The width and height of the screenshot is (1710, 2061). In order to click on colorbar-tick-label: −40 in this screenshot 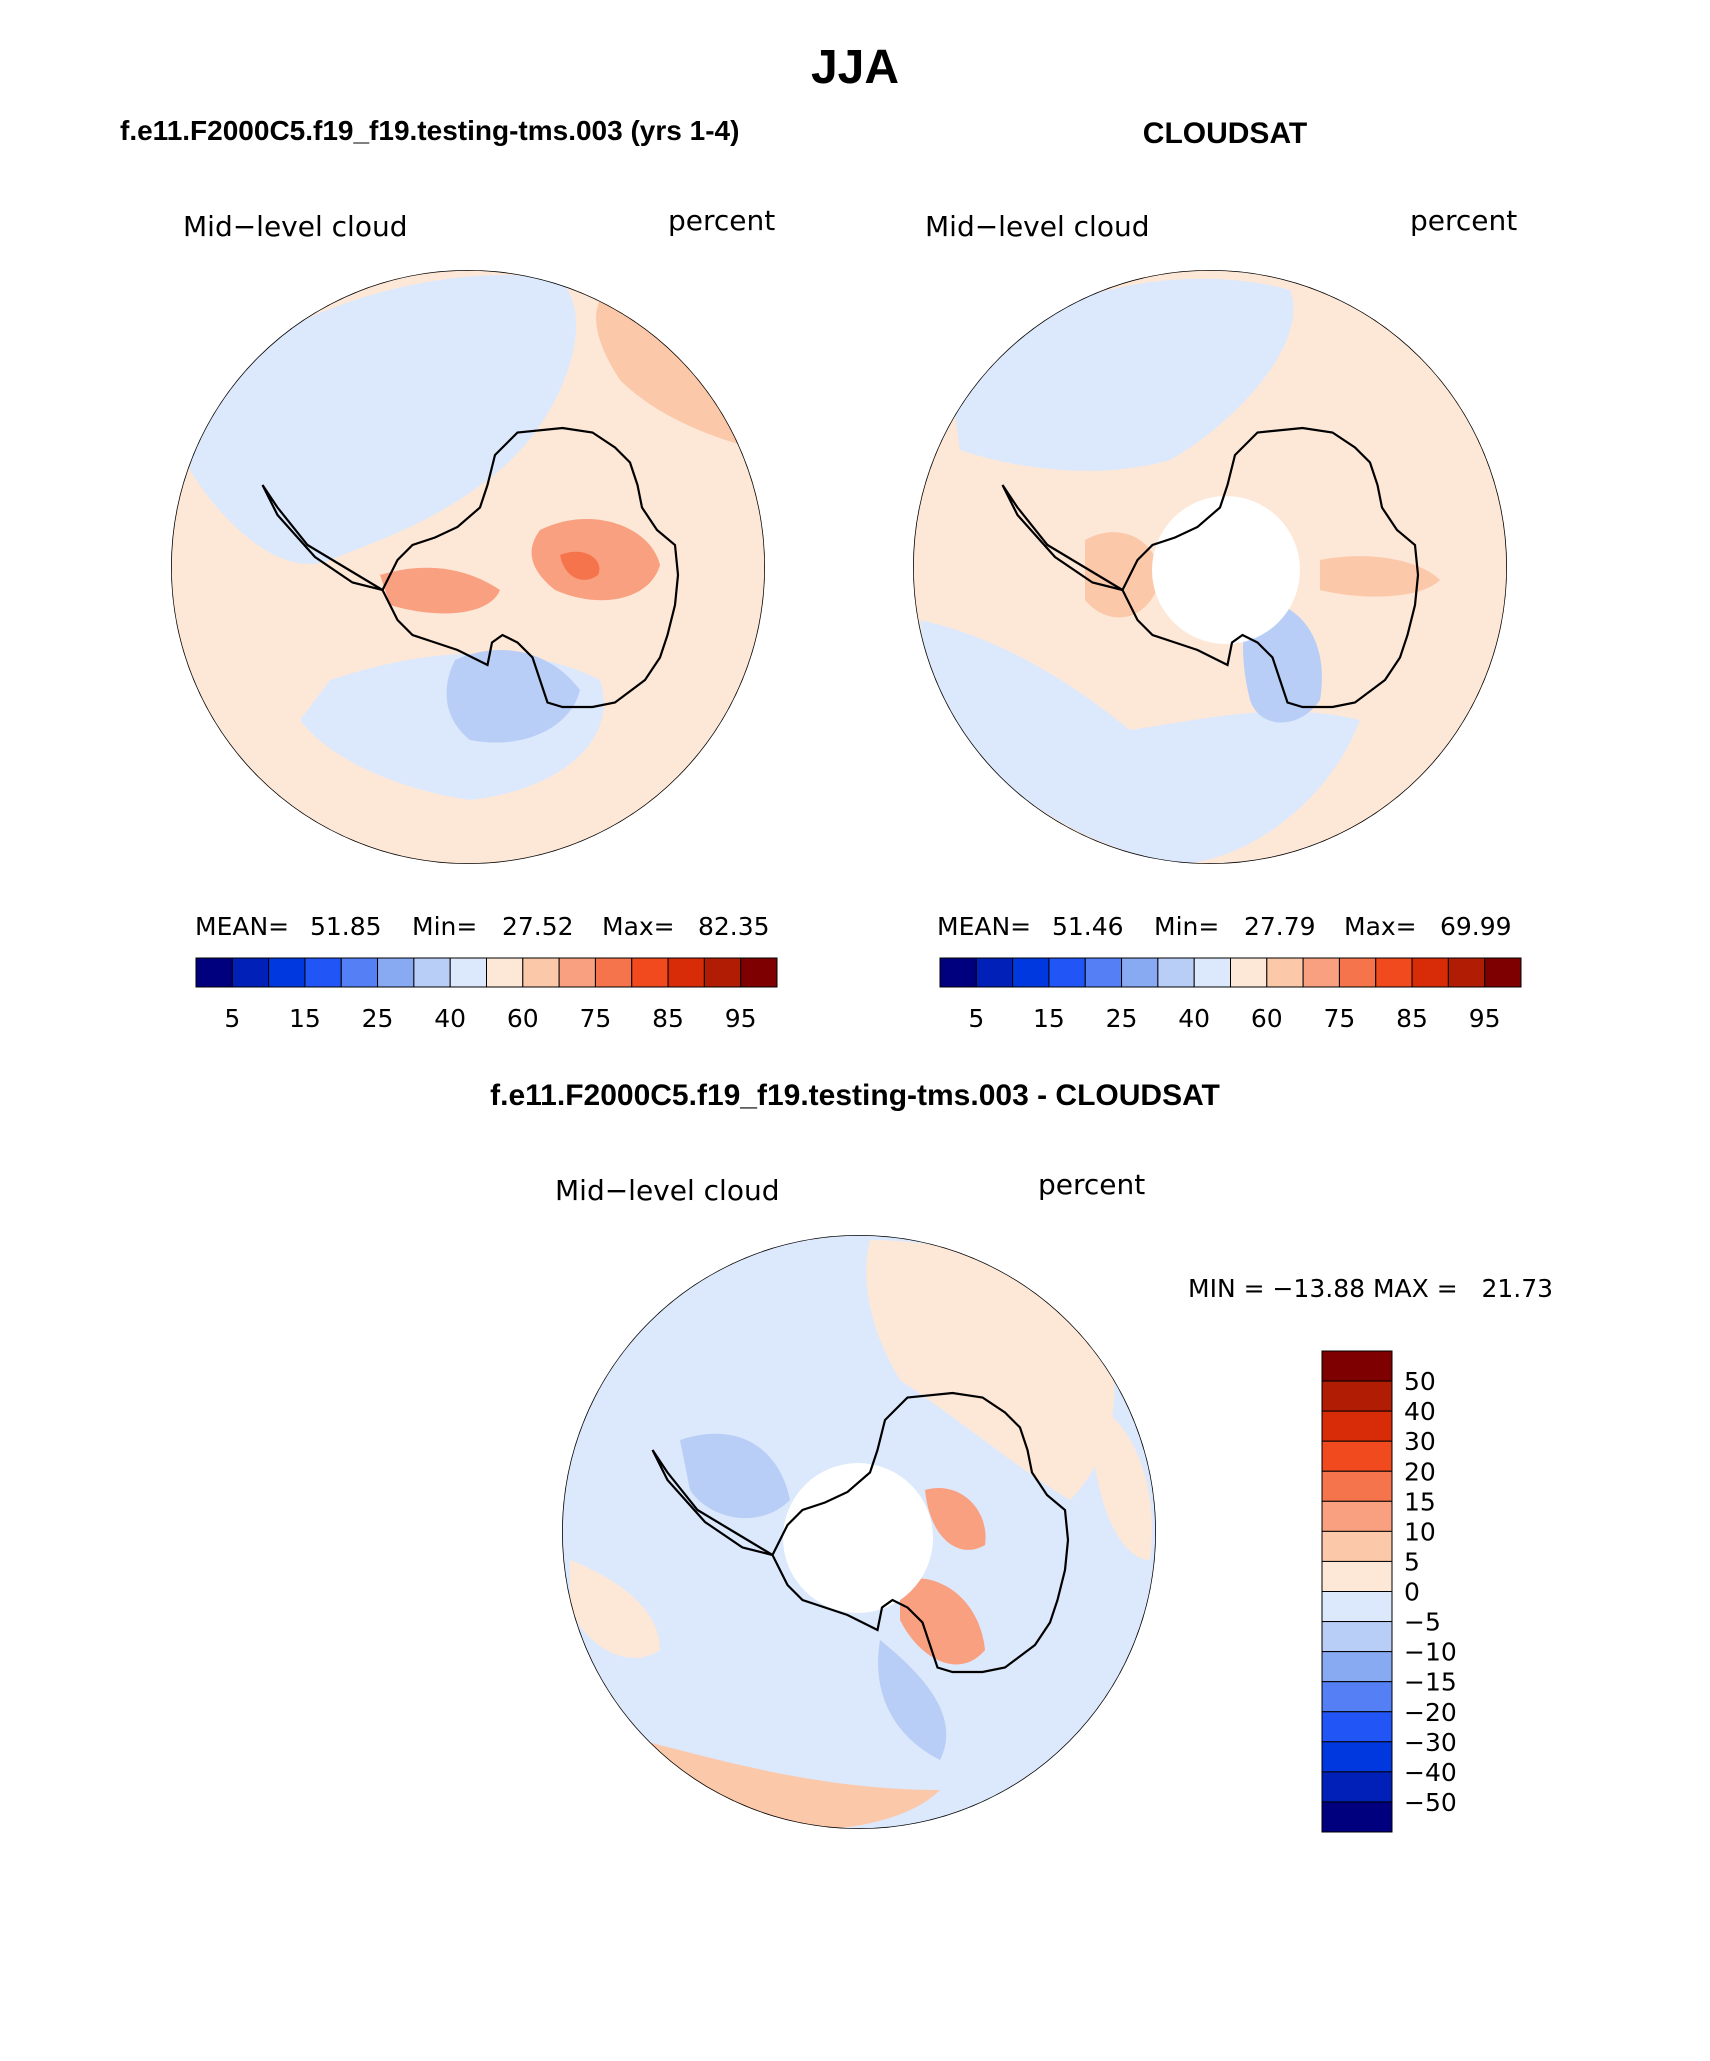, I will do `click(1430, 1772)`.